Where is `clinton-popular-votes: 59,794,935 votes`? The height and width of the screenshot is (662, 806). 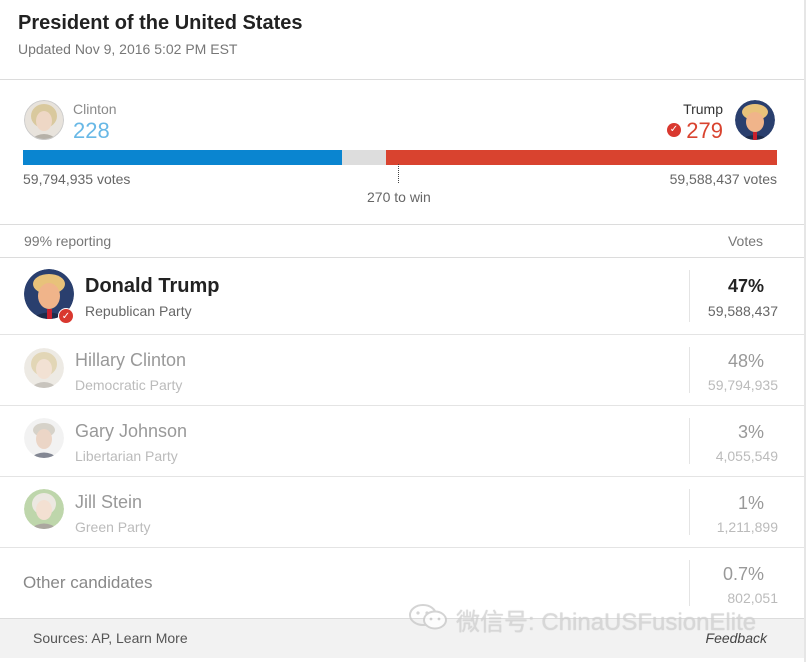
clinton-popular-votes: 59,794,935 votes is located at coordinates (77, 179).